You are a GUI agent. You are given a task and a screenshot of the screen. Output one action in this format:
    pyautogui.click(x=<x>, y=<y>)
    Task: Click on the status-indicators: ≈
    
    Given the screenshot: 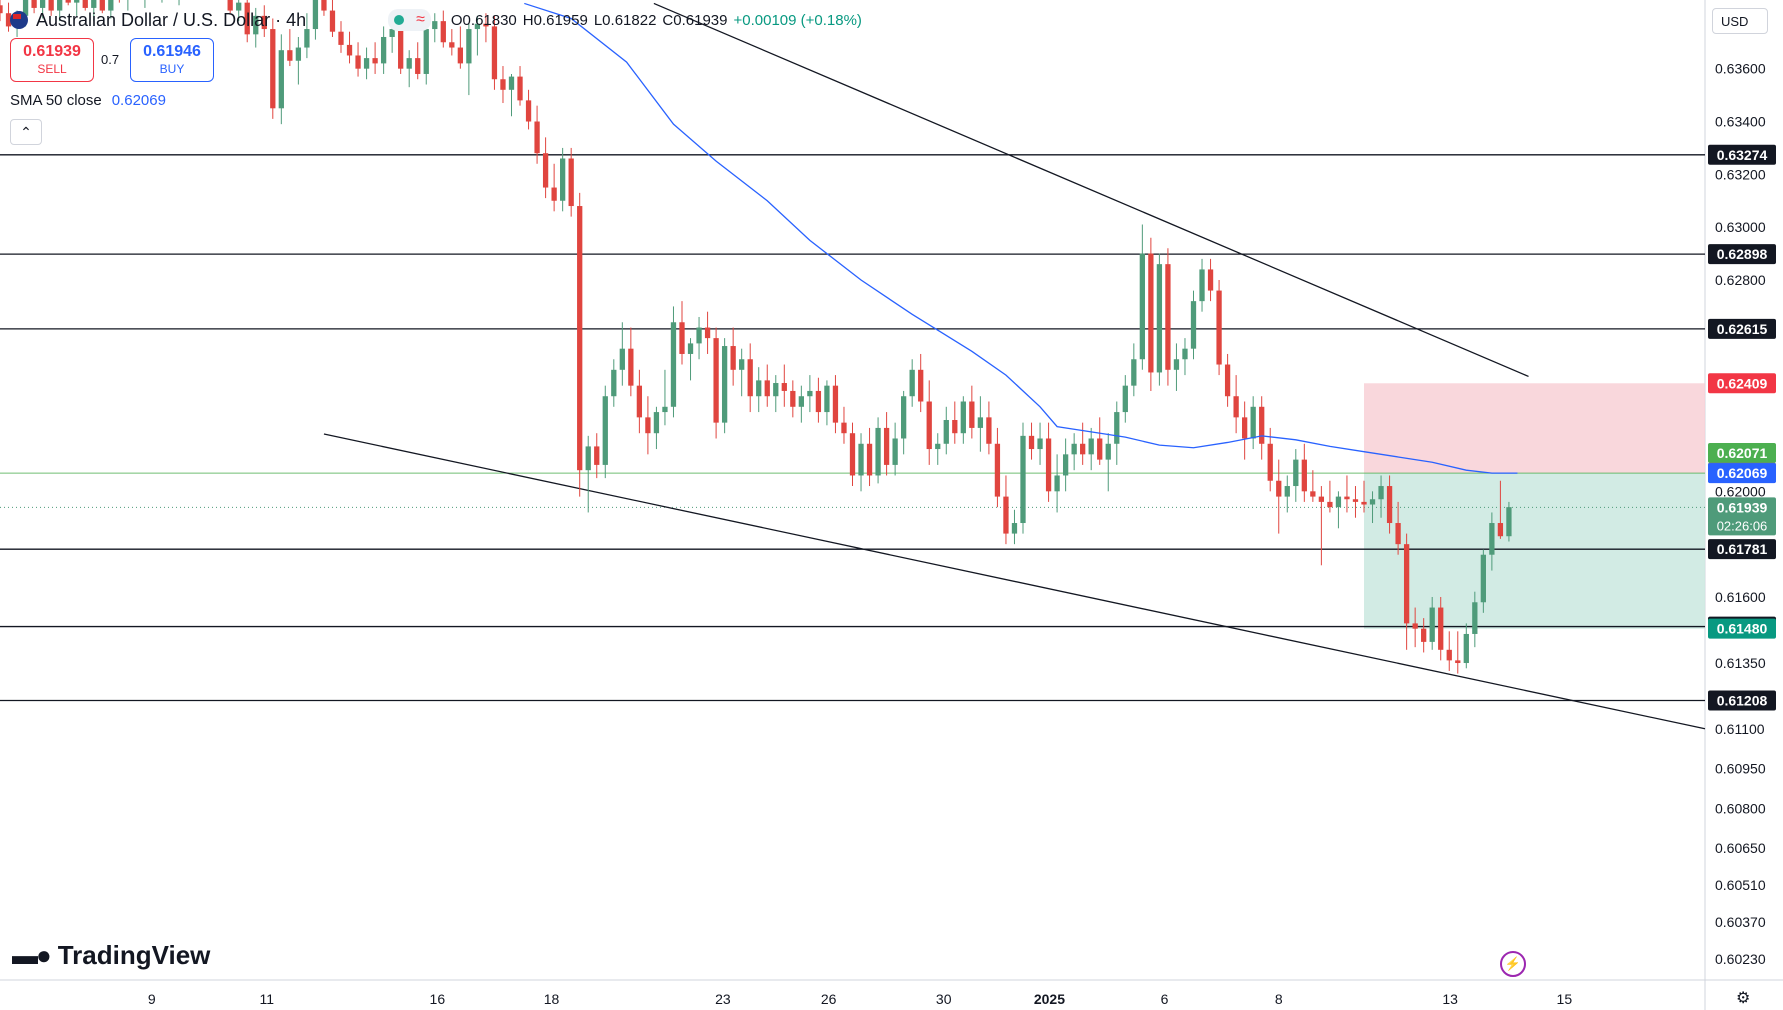 What is the action you would take?
    pyautogui.click(x=409, y=20)
    